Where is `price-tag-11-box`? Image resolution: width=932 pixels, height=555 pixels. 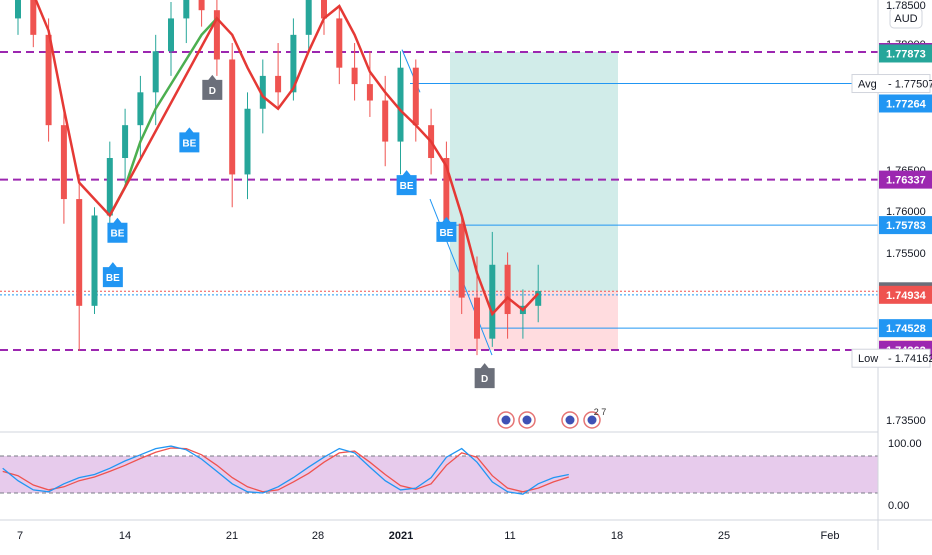
price-tag-11-box is located at coordinates (891, 358).